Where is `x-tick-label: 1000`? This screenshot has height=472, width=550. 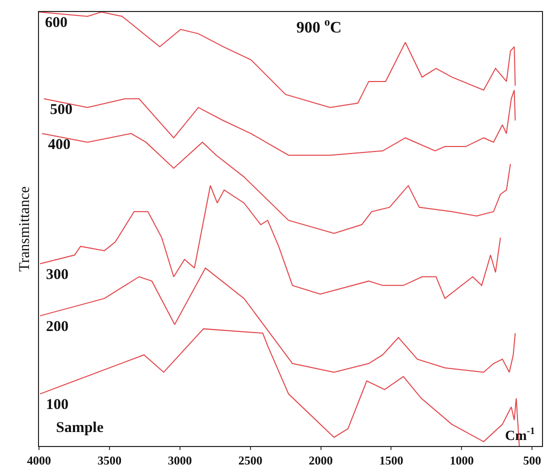 x-tick-label: 1000 is located at coordinates (462, 461).